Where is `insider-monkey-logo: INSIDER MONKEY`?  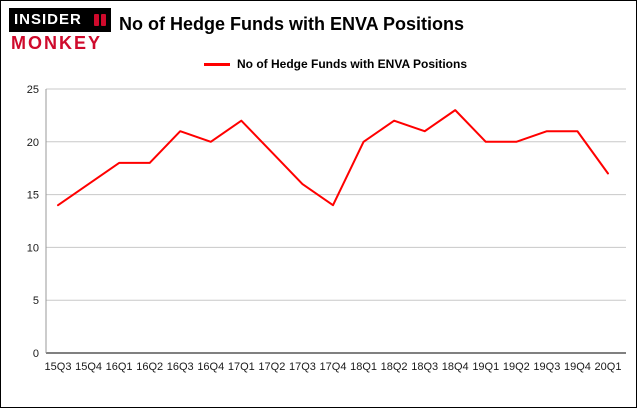
insider-monkey-logo: INSIDER MONKEY is located at coordinates (60, 31).